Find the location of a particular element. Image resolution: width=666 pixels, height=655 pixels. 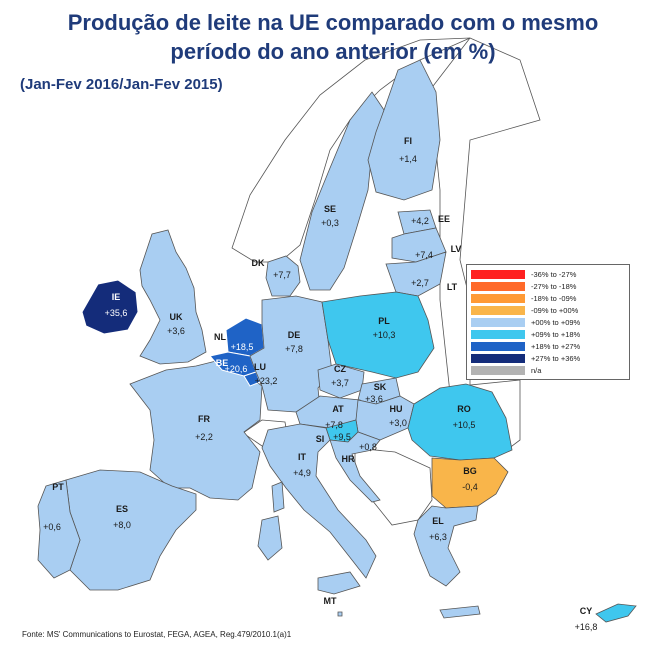

country-pt is located at coordinates (59, 529).